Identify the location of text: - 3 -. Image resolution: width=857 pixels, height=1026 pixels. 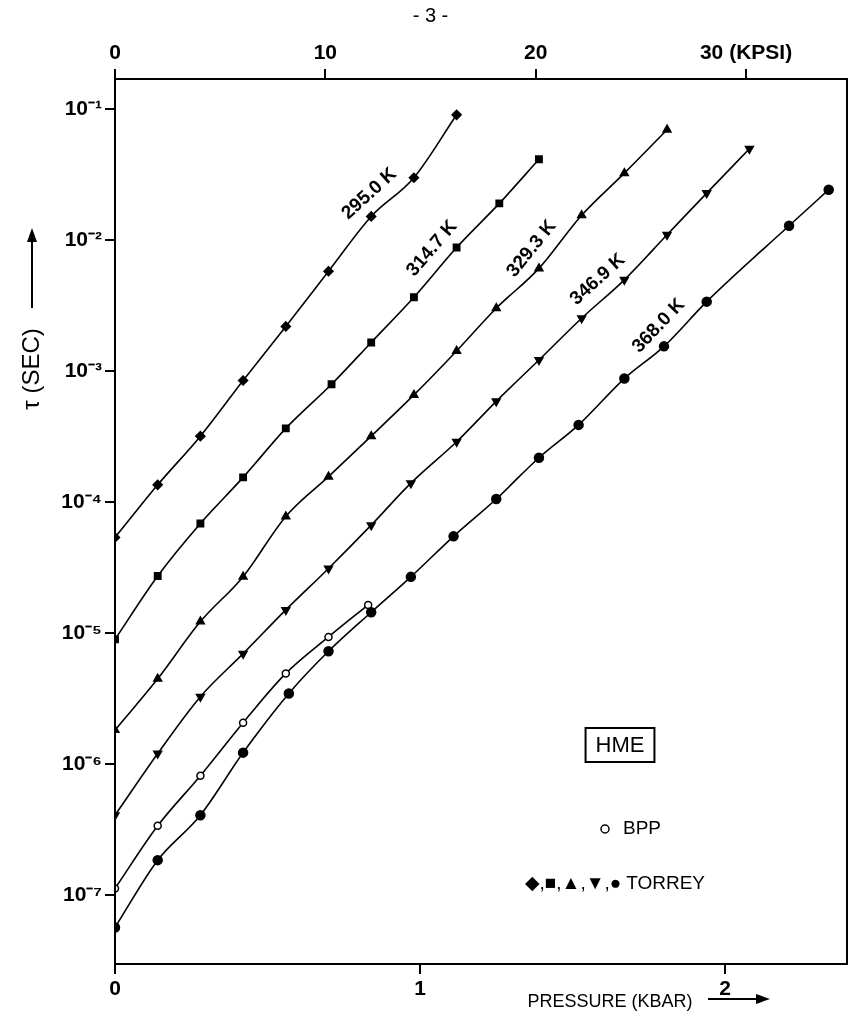
(430, 14).